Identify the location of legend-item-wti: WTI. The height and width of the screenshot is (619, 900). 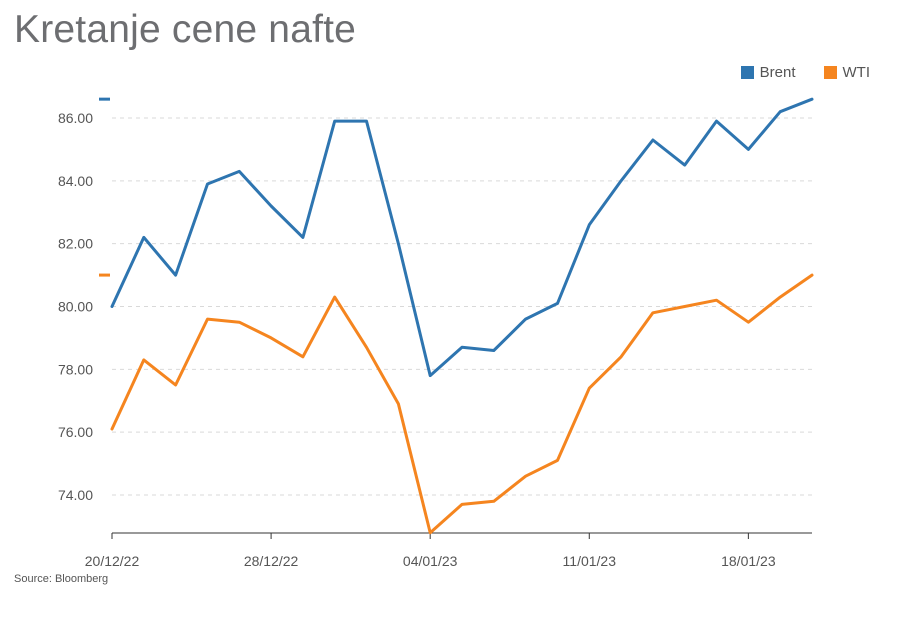
(847, 72).